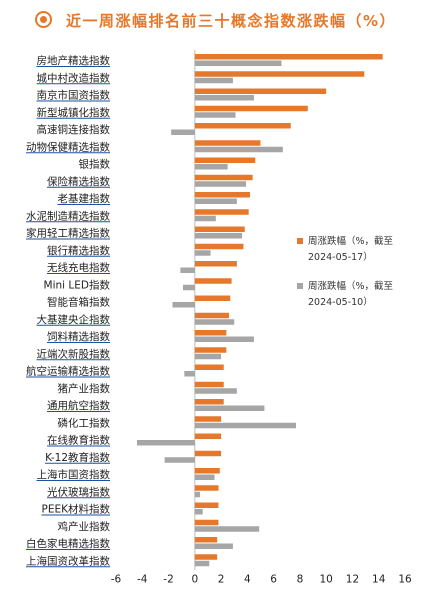 The width and height of the screenshot is (424, 590). Describe the element at coordinates (325, 579) in the screenshot. I see `x-tick-label: 10` at that location.